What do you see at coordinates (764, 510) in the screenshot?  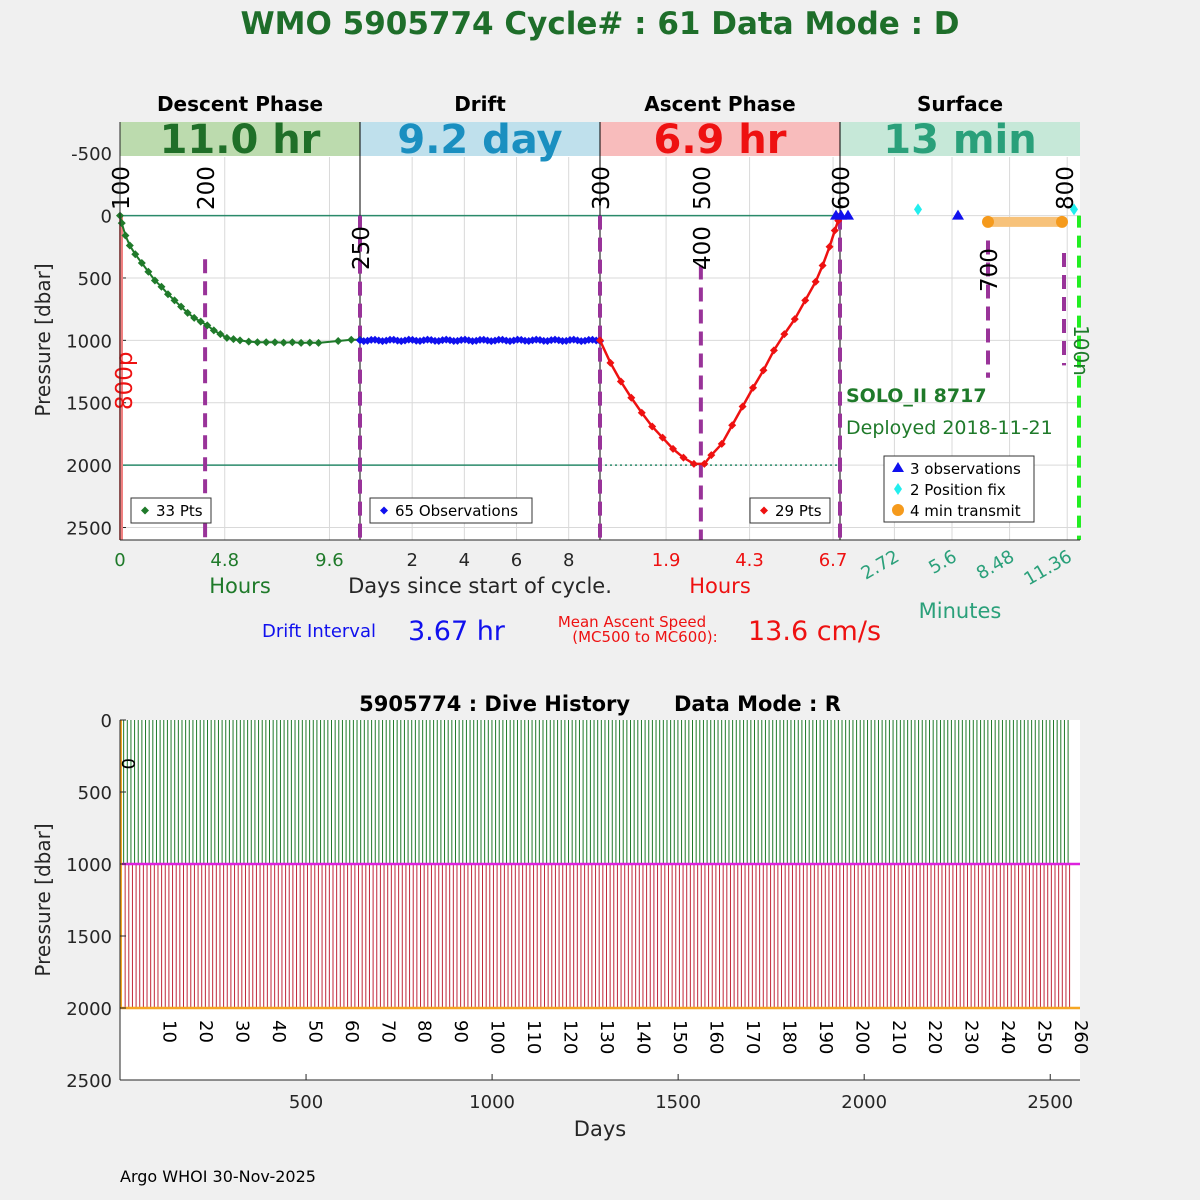 I see `ascent-legend-symbol` at bounding box center [764, 510].